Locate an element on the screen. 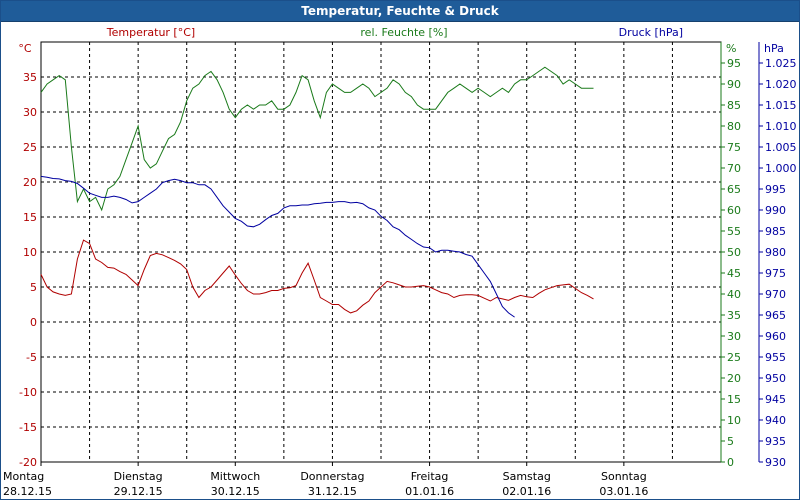 The width and height of the screenshot is (800, 503). x-tick-day-5: Samstag is located at coordinates (527, 476).